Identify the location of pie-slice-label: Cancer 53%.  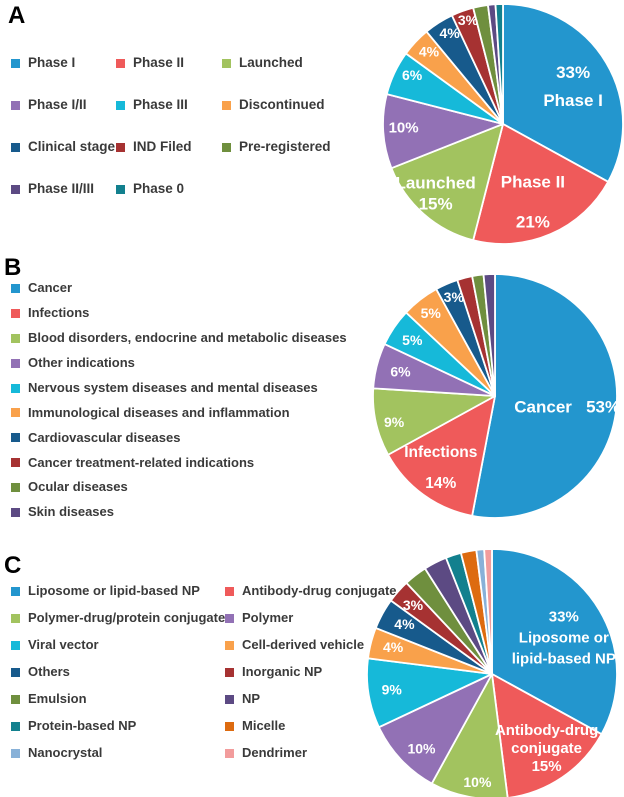
(567, 407).